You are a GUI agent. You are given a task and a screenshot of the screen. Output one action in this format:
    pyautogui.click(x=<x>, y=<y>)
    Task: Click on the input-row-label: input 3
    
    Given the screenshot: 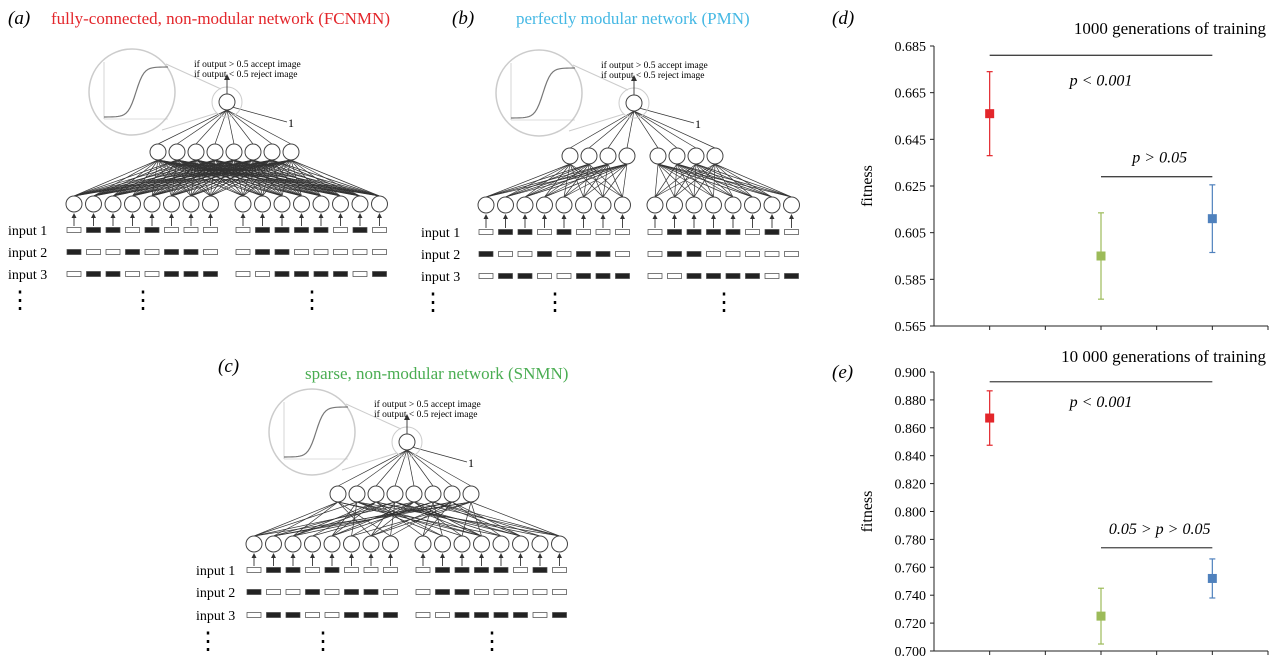 What is the action you would take?
    pyautogui.click(x=27, y=275)
    